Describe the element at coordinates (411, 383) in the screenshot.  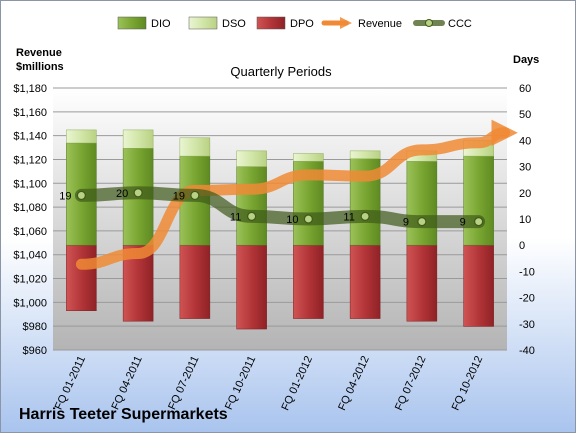
I see `category-label: FQ 07-2012` at that location.